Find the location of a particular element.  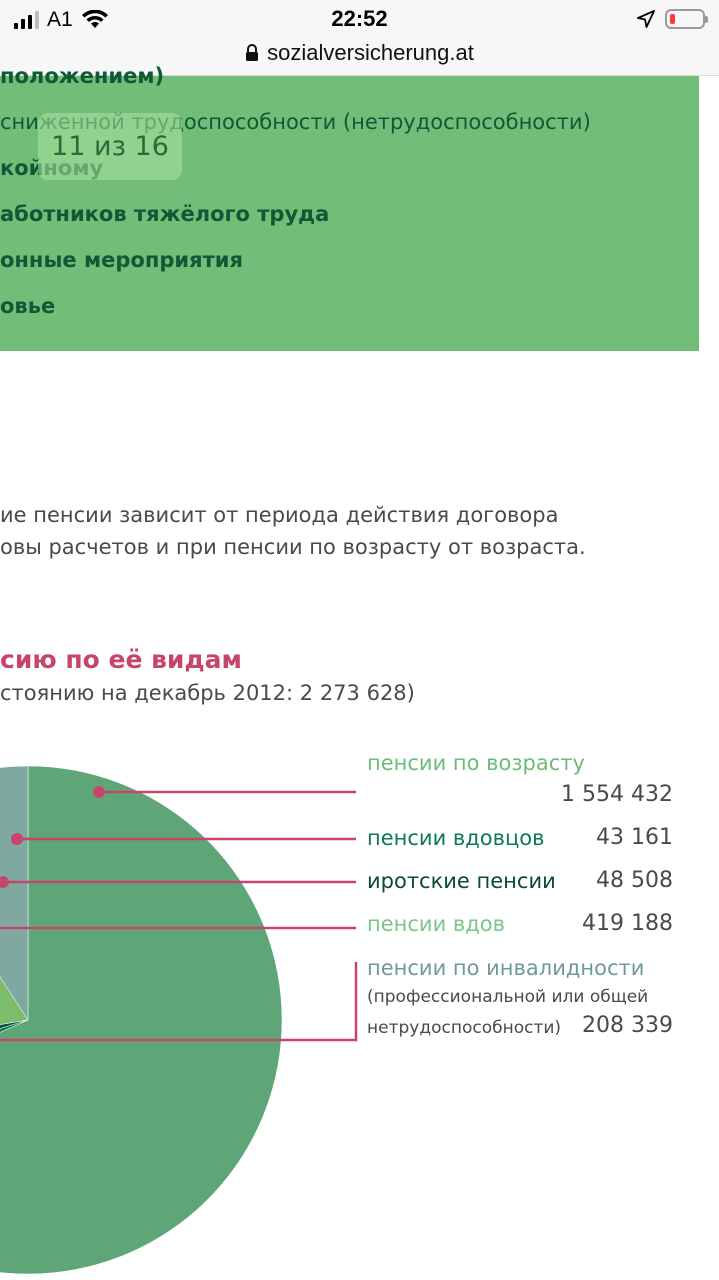

label-disability-pension: пенсии по инвалидности is located at coordinates (506, 968).